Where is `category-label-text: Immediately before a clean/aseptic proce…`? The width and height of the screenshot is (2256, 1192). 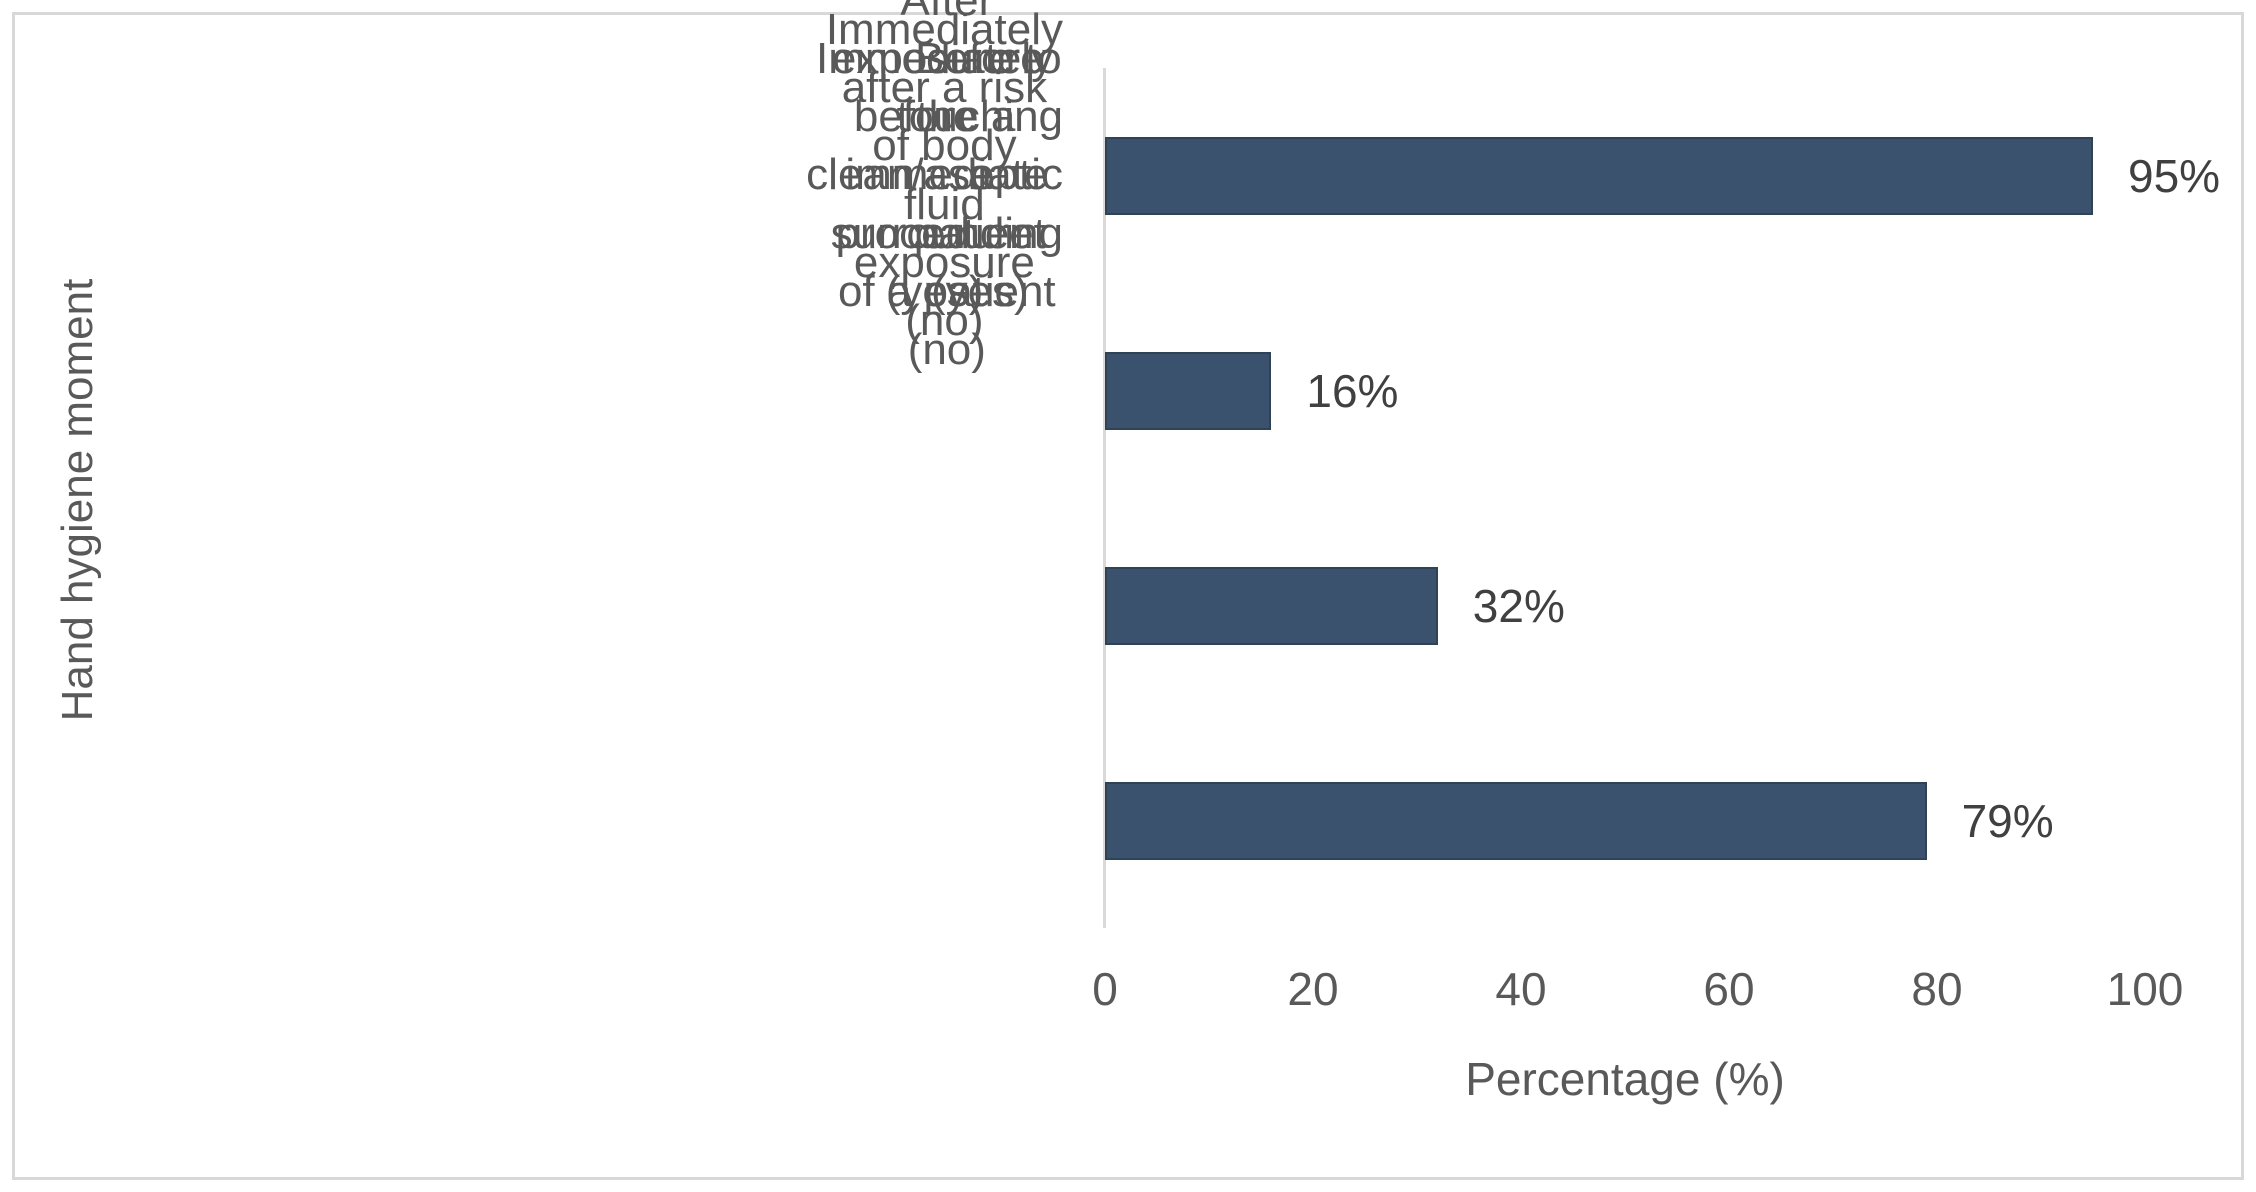 category-label-text: Immediately before a clean/aseptic proce… is located at coordinates (934, 175).